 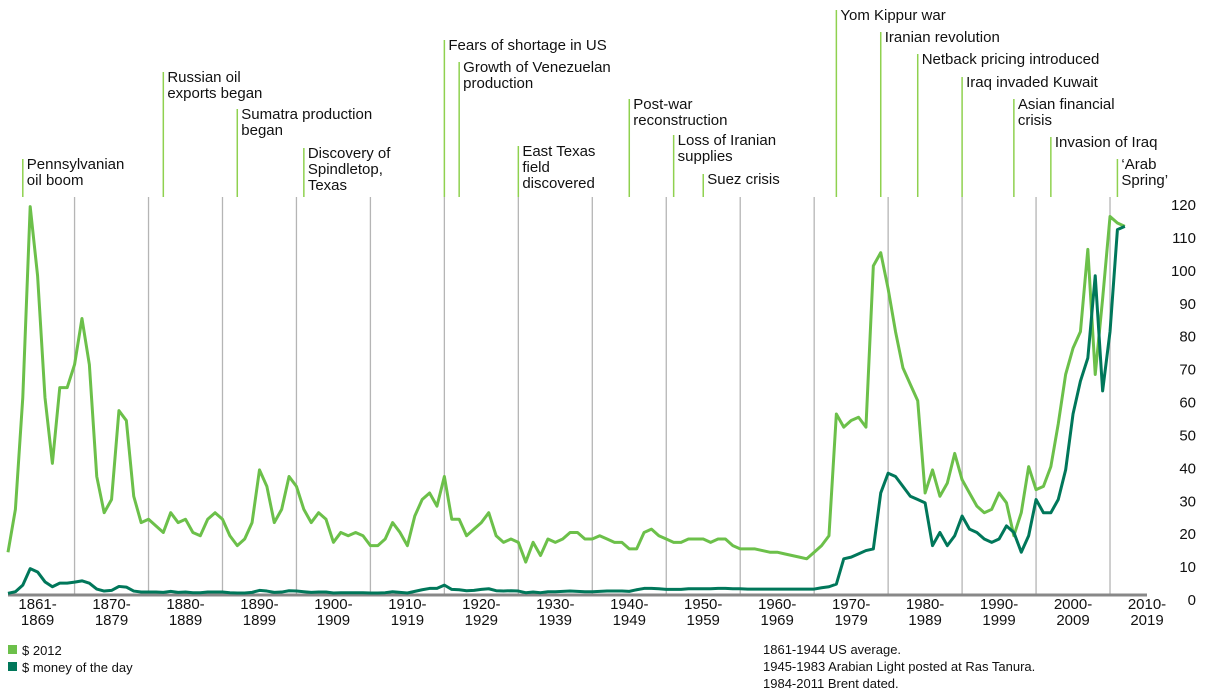 I want to click on y-tick-label: 100, so click(x=1183, y=271).